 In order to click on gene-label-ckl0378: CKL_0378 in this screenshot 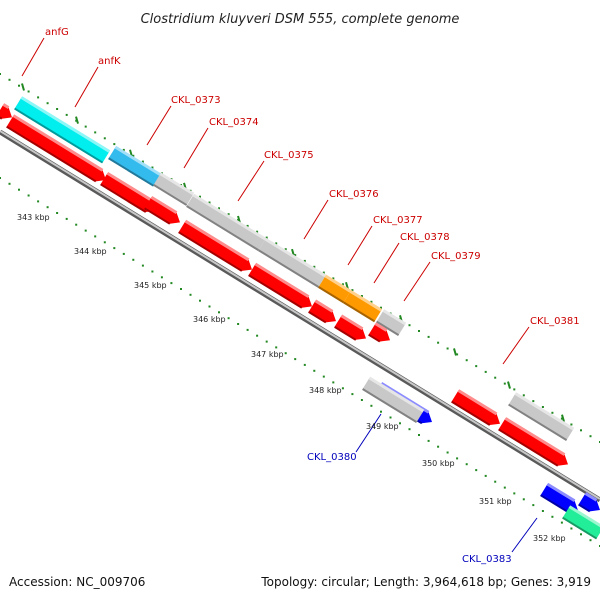, I will do `click(425, 237)`.